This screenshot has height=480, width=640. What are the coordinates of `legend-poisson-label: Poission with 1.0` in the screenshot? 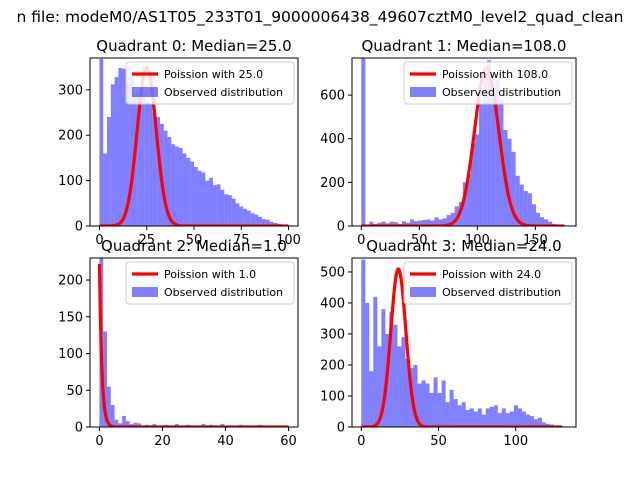 It's located at (210, 274).